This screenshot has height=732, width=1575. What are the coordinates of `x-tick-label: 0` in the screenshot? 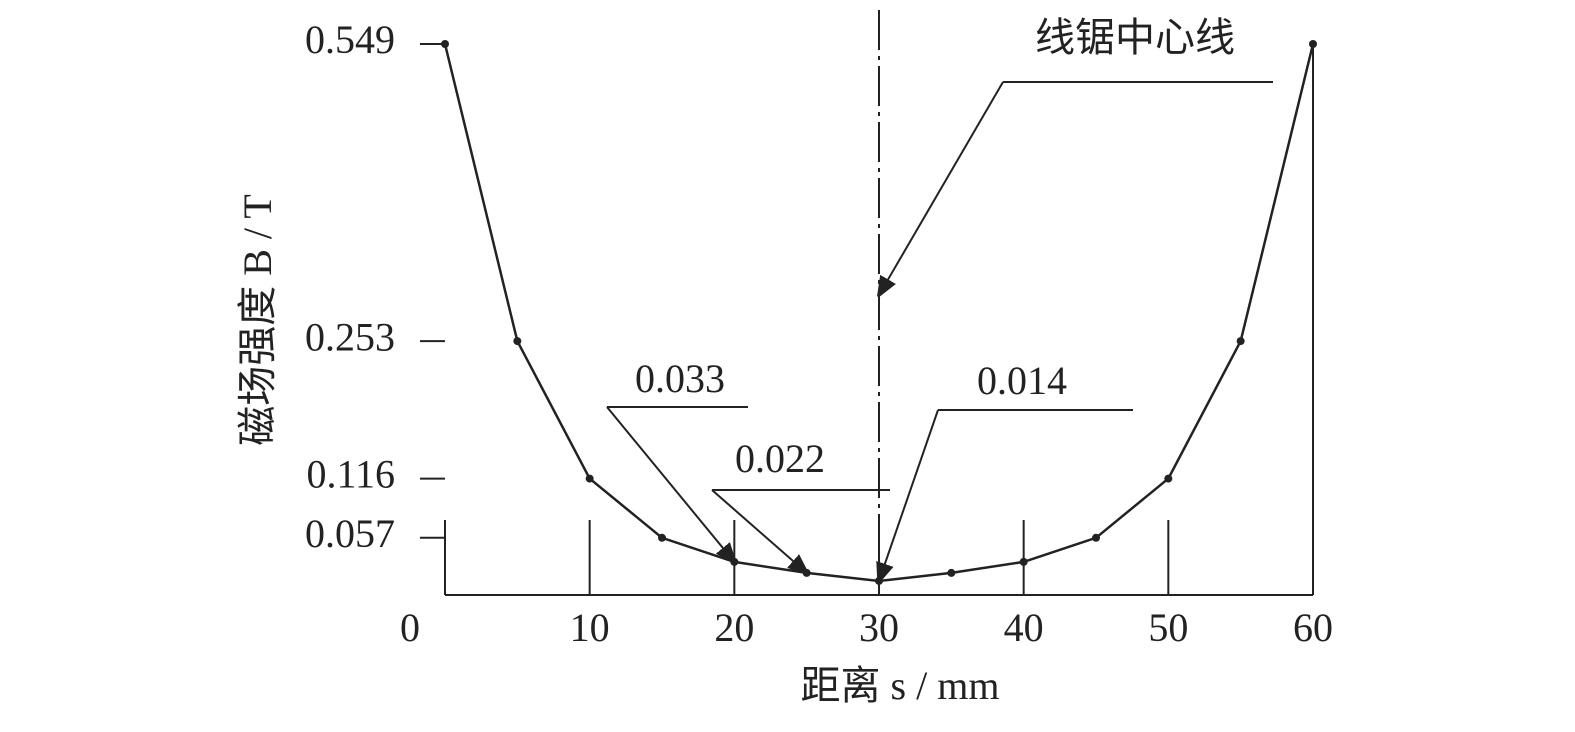 It's located at (410, 627).